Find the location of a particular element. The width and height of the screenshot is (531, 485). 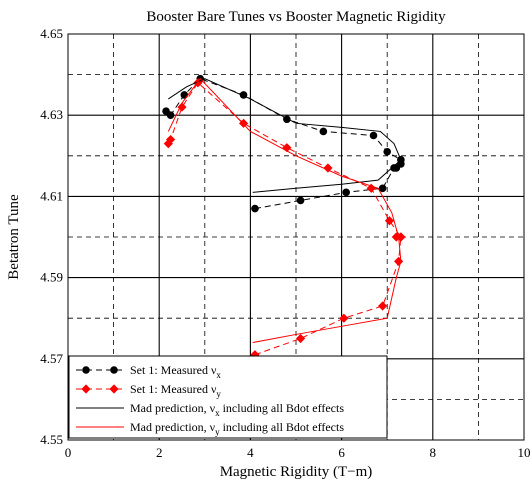

y-axis-title: Betatron Tune is located at coordinates (14, 237).